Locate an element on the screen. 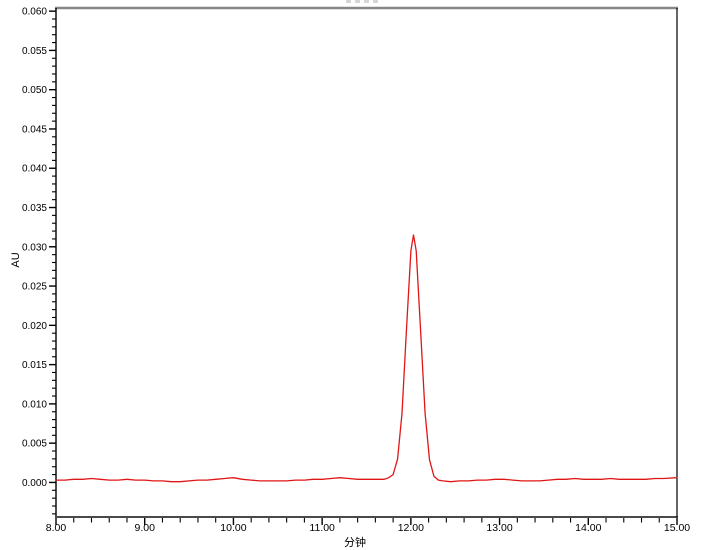  x-axis-tick-labels: 8.00 9.00 10.00 11.00 12.00 13.00 14.00 15.00 is located at coordinates (368, 528).